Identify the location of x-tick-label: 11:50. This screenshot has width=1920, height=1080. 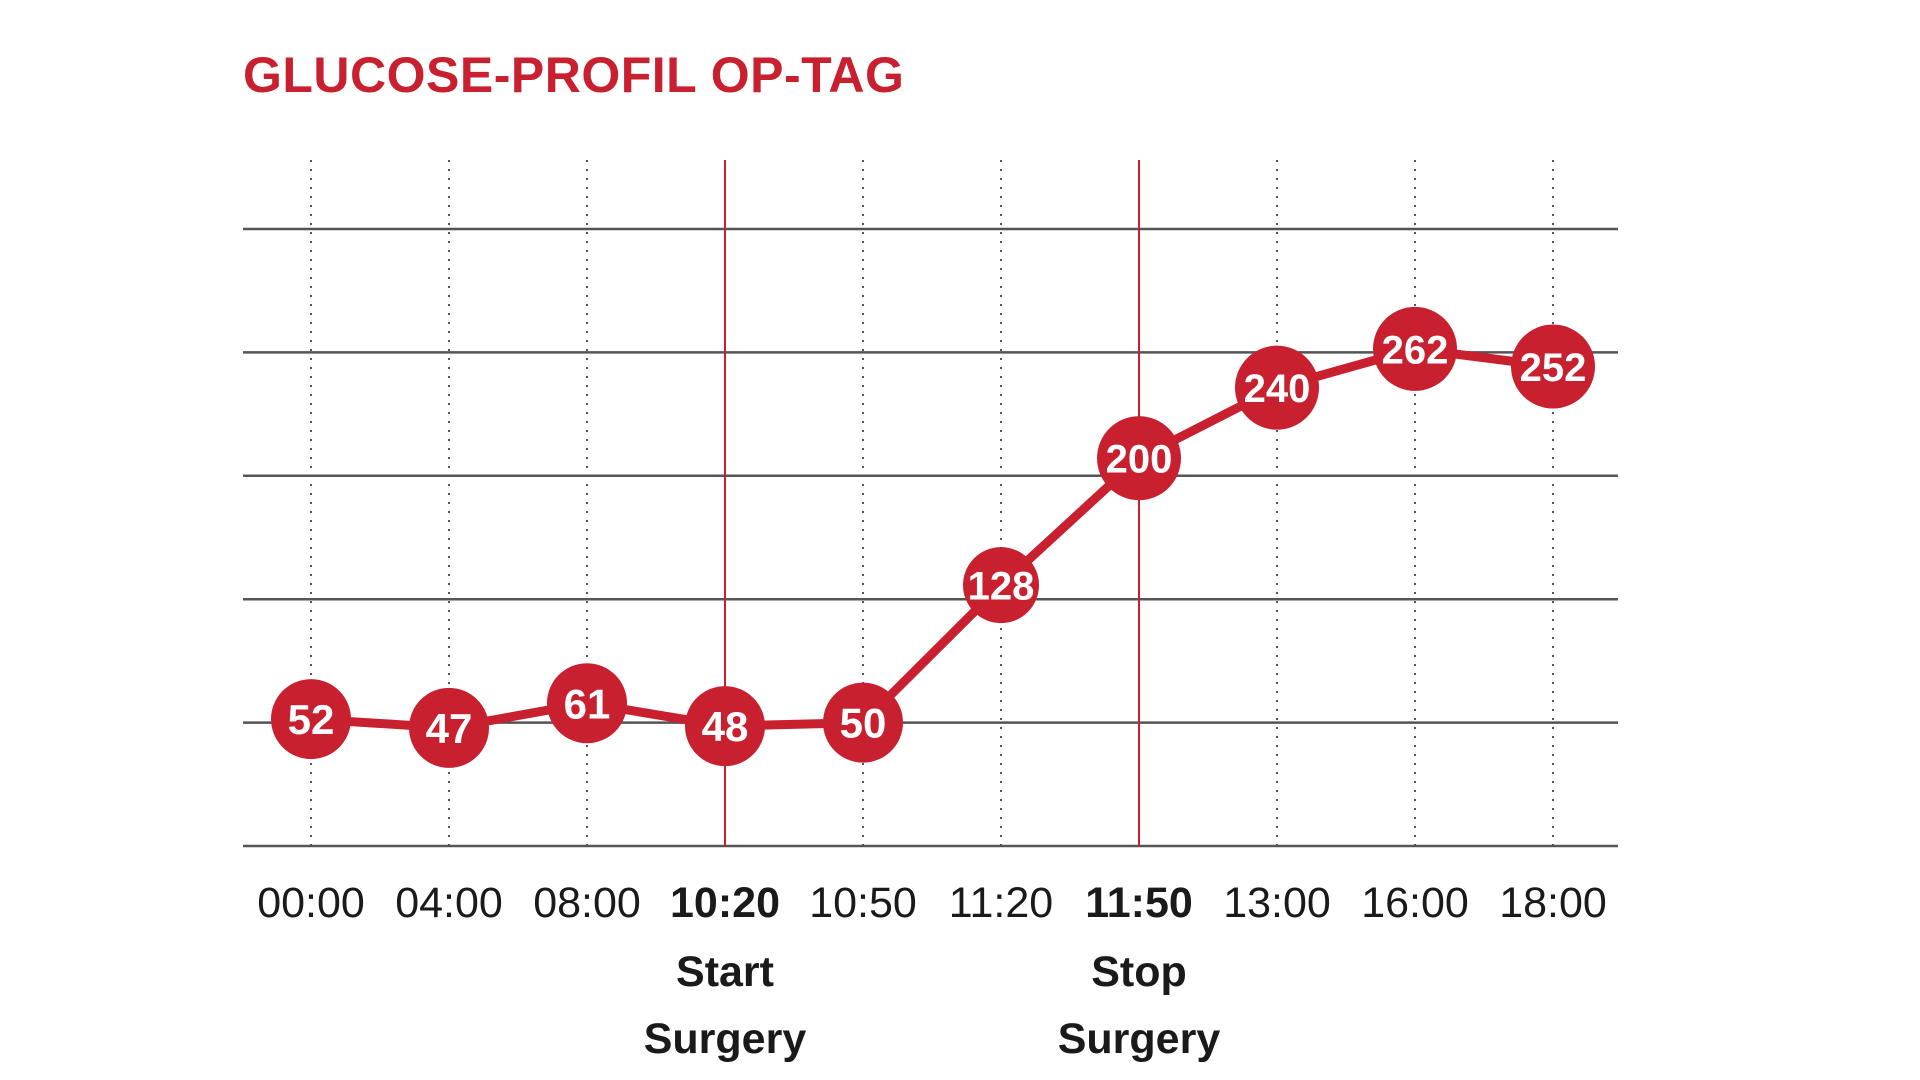
(1139, 903).